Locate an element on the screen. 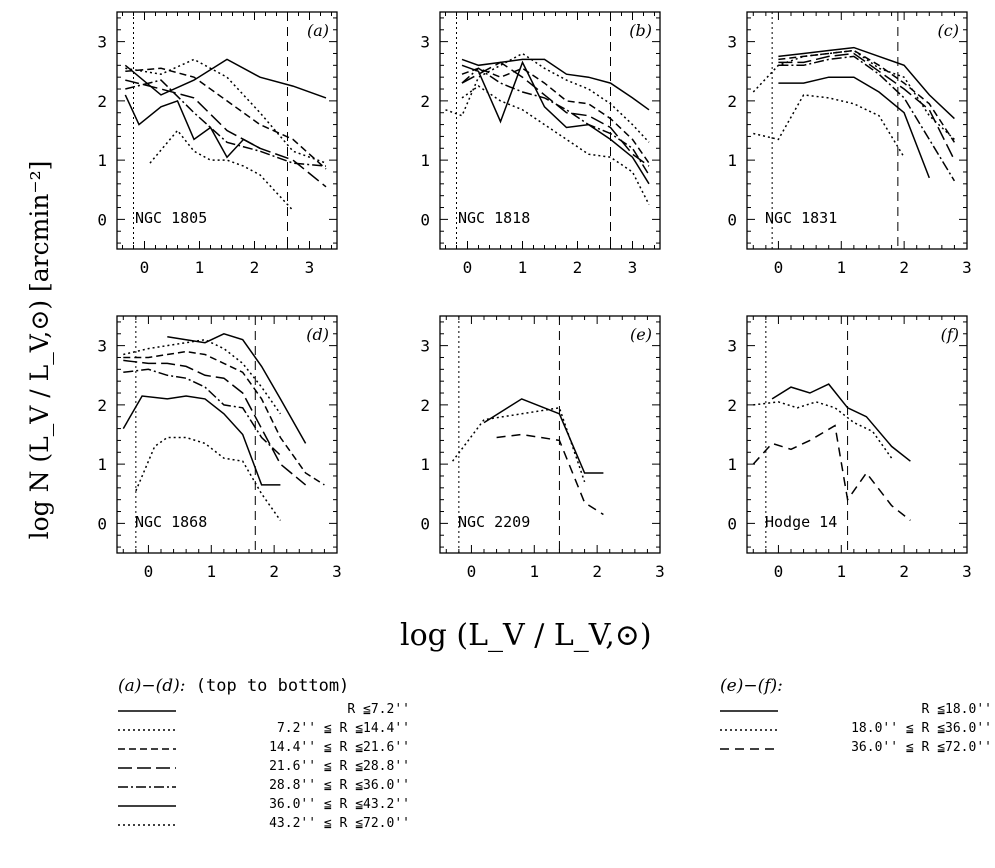 The height and width of the screenshot is (868, 995). y-axis-label: log N (L_V / L_V,⊙) [arcmin⁻²] is located at coordinates (41, 350).